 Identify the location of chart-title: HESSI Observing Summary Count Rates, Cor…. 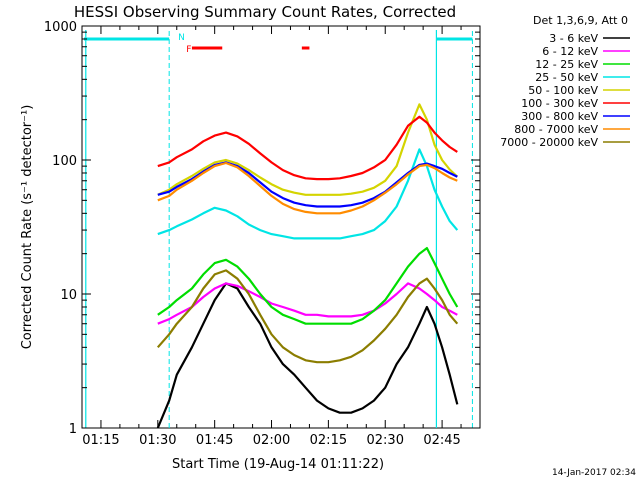
(265, 12).